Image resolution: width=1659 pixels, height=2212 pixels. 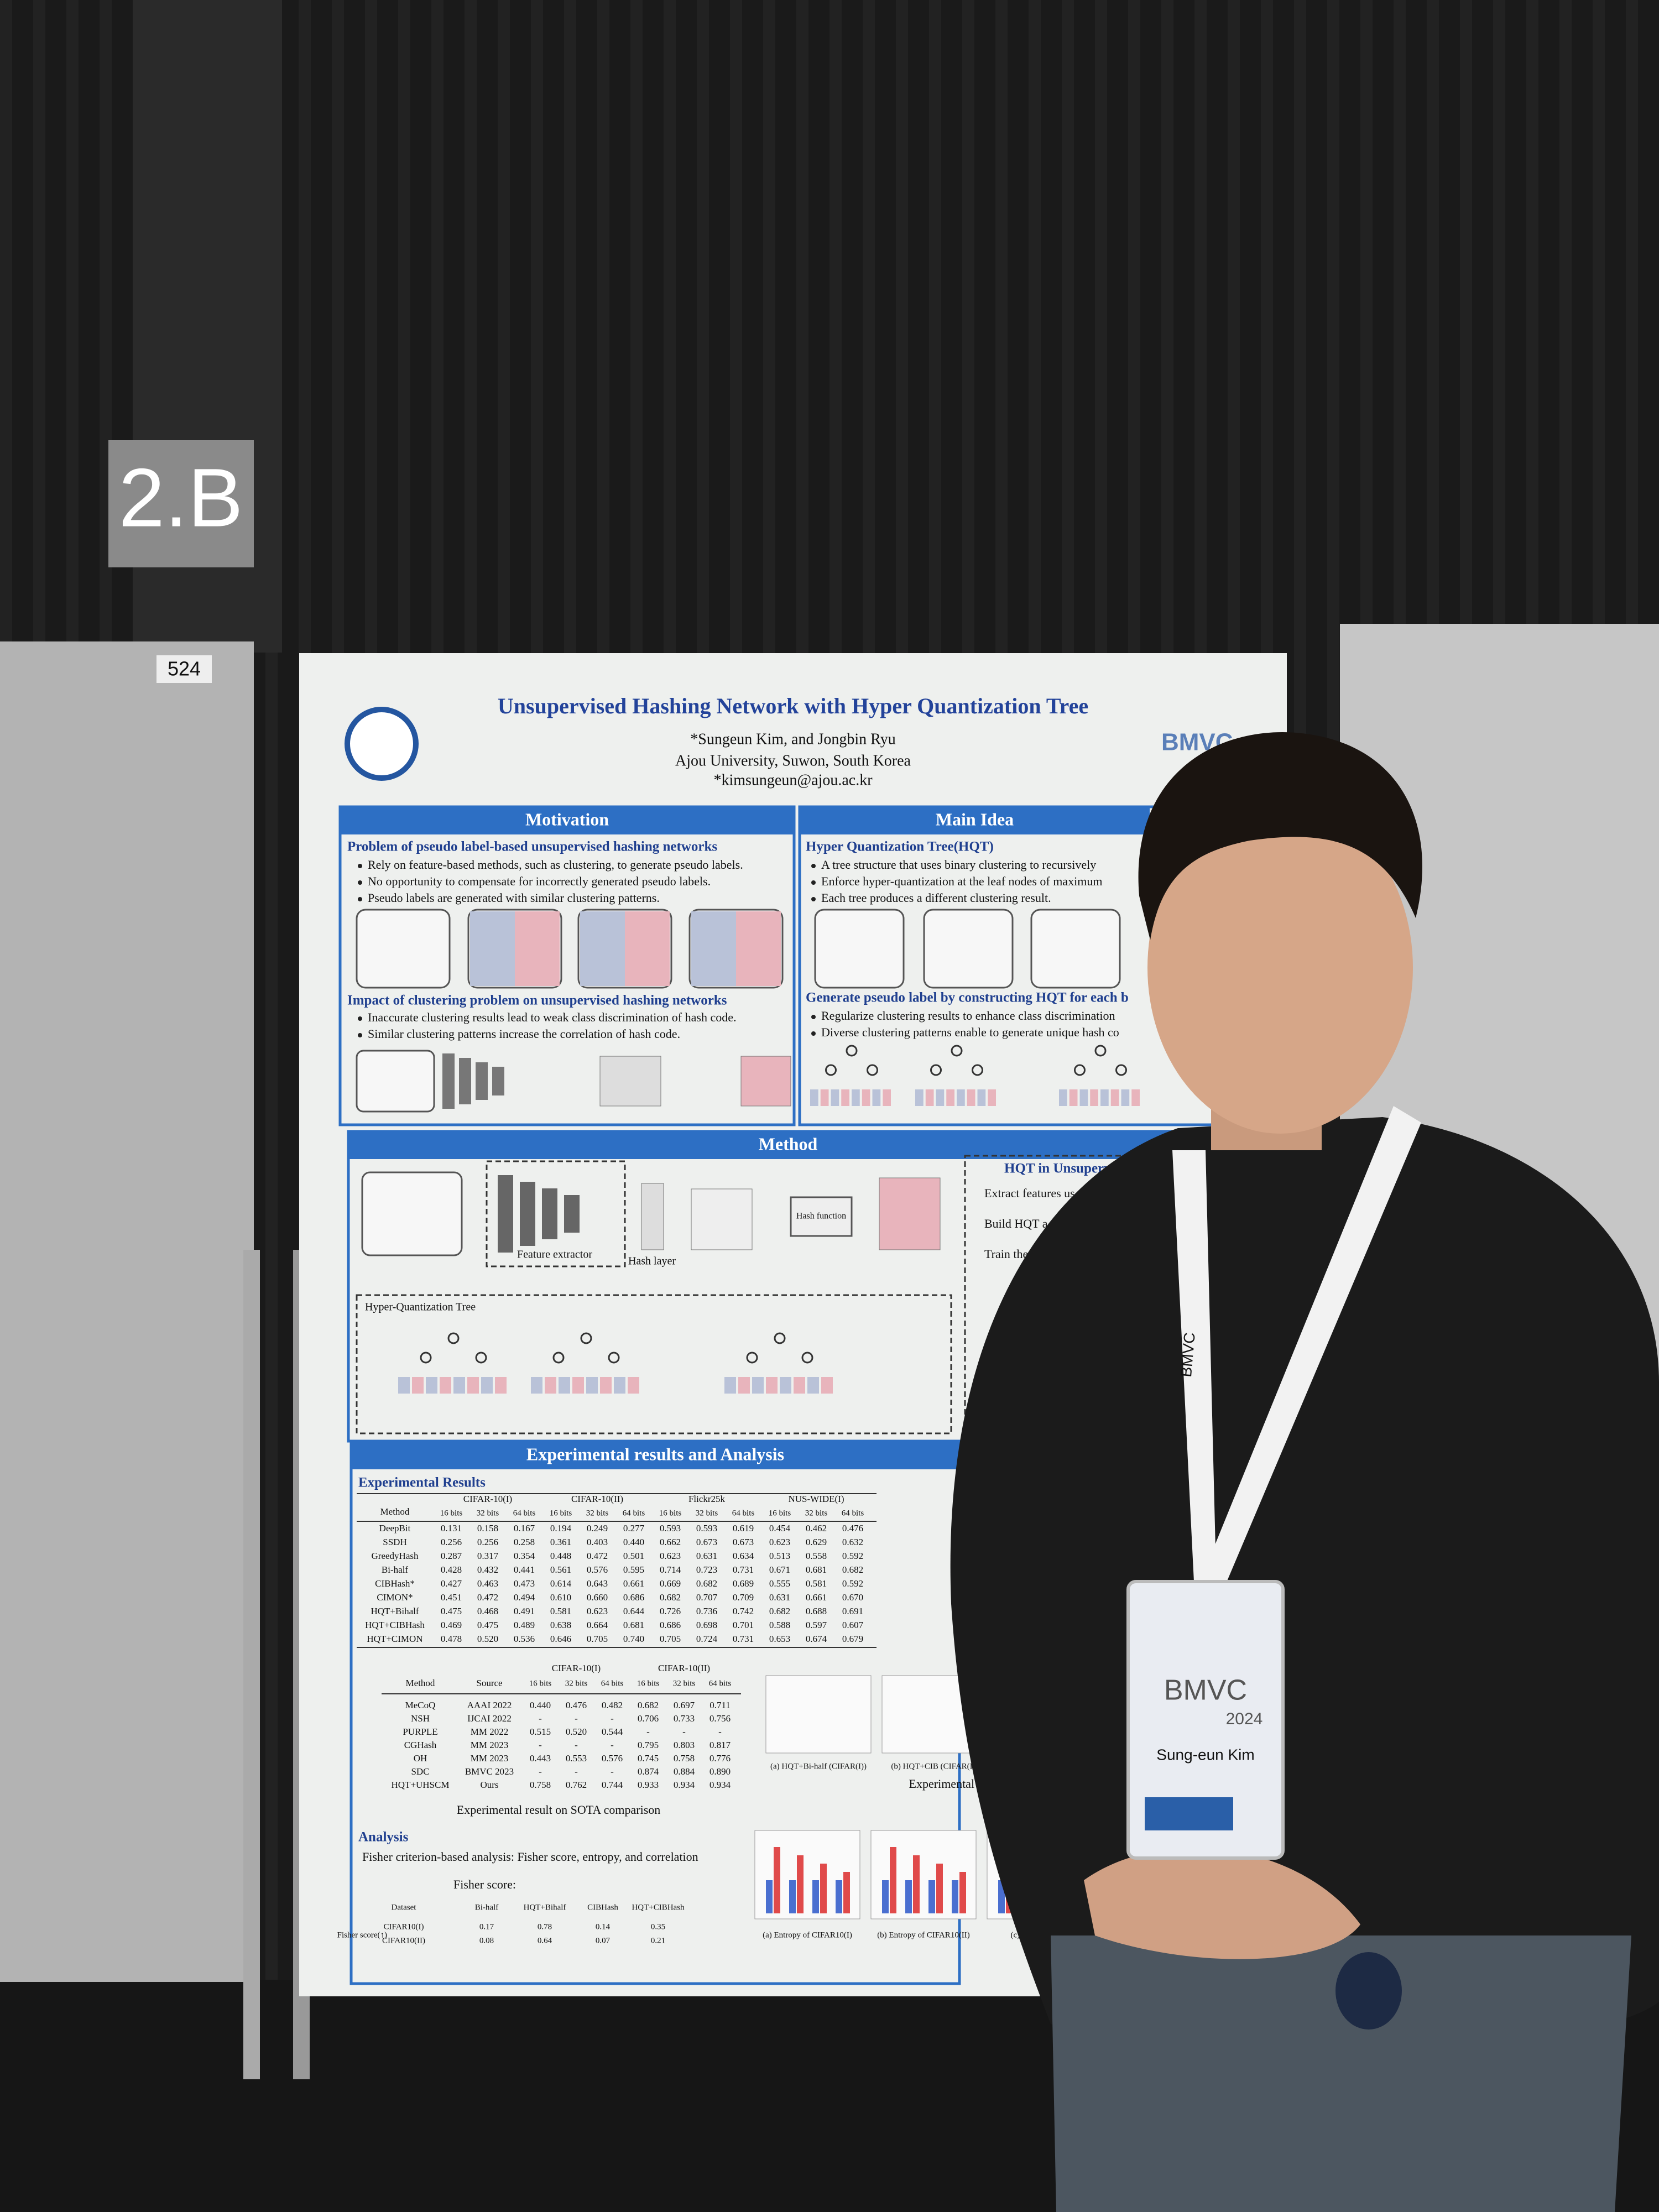 I want to click on table-cell: 0.653, so click(x=780, y=1639).